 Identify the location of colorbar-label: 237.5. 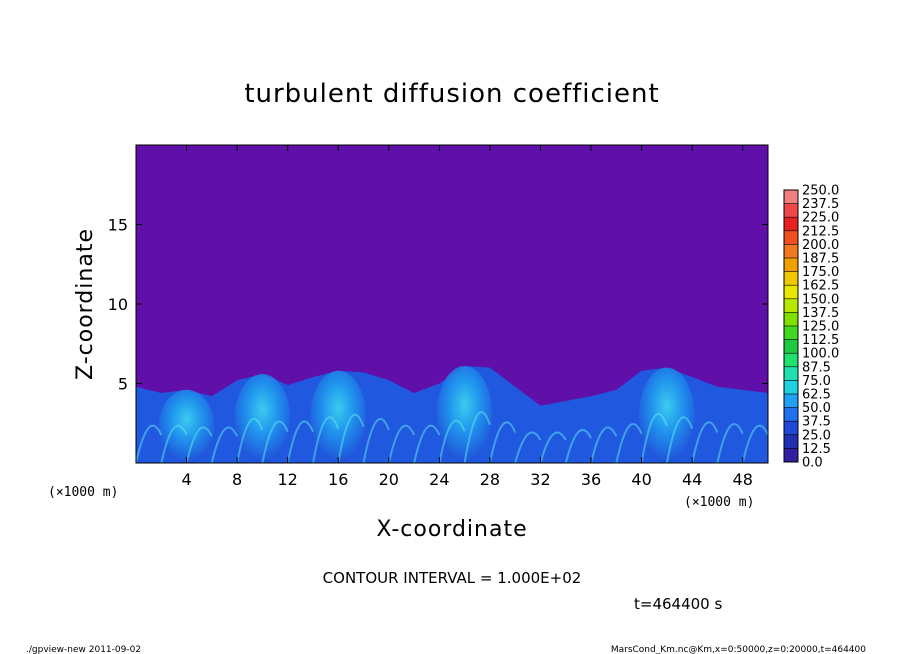
(820, 204).